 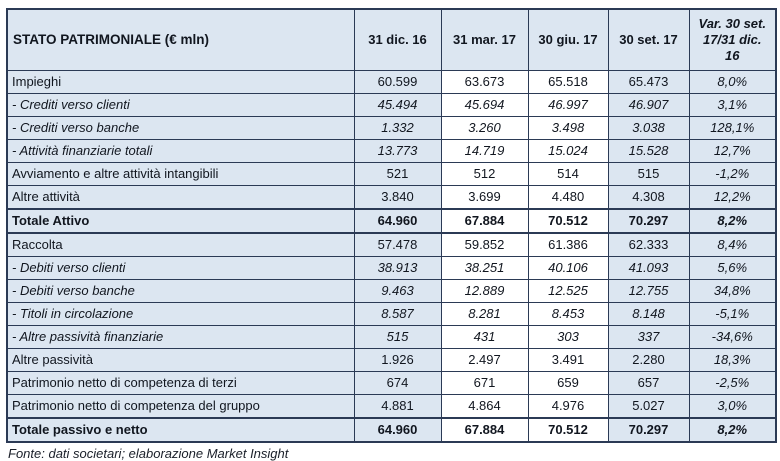 I want to click on table-row: Impieghi 60.599 63.673 65.518 65.473 8,0%, so click(x=391, y=82).